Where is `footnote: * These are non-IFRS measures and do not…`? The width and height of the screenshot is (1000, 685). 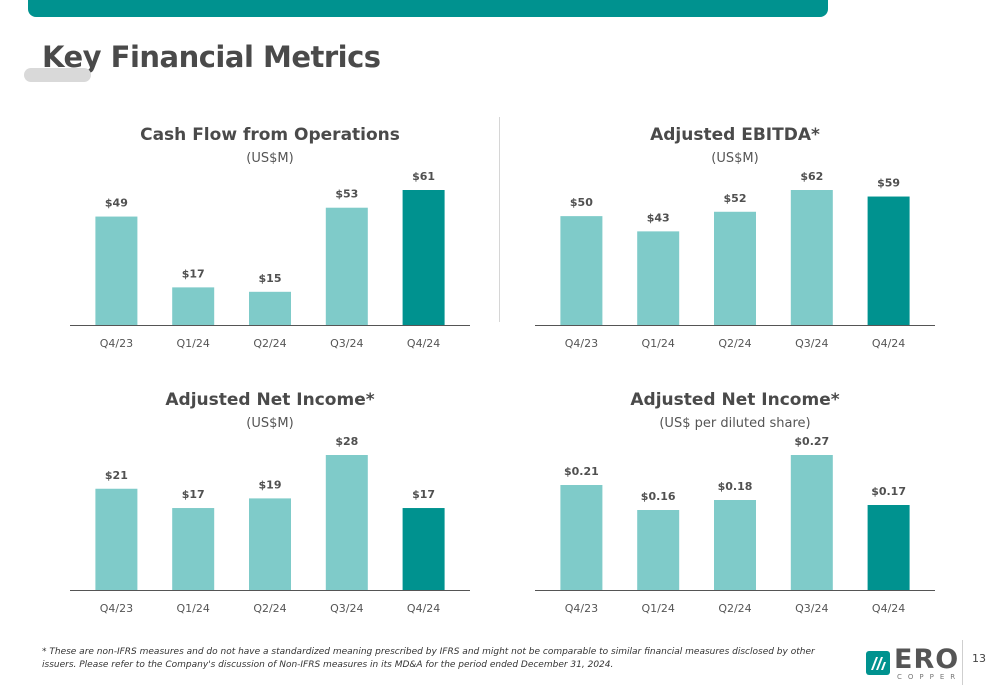
footnote: * These are non-IFRS measures and do not… is located at coordinates (428, 658).